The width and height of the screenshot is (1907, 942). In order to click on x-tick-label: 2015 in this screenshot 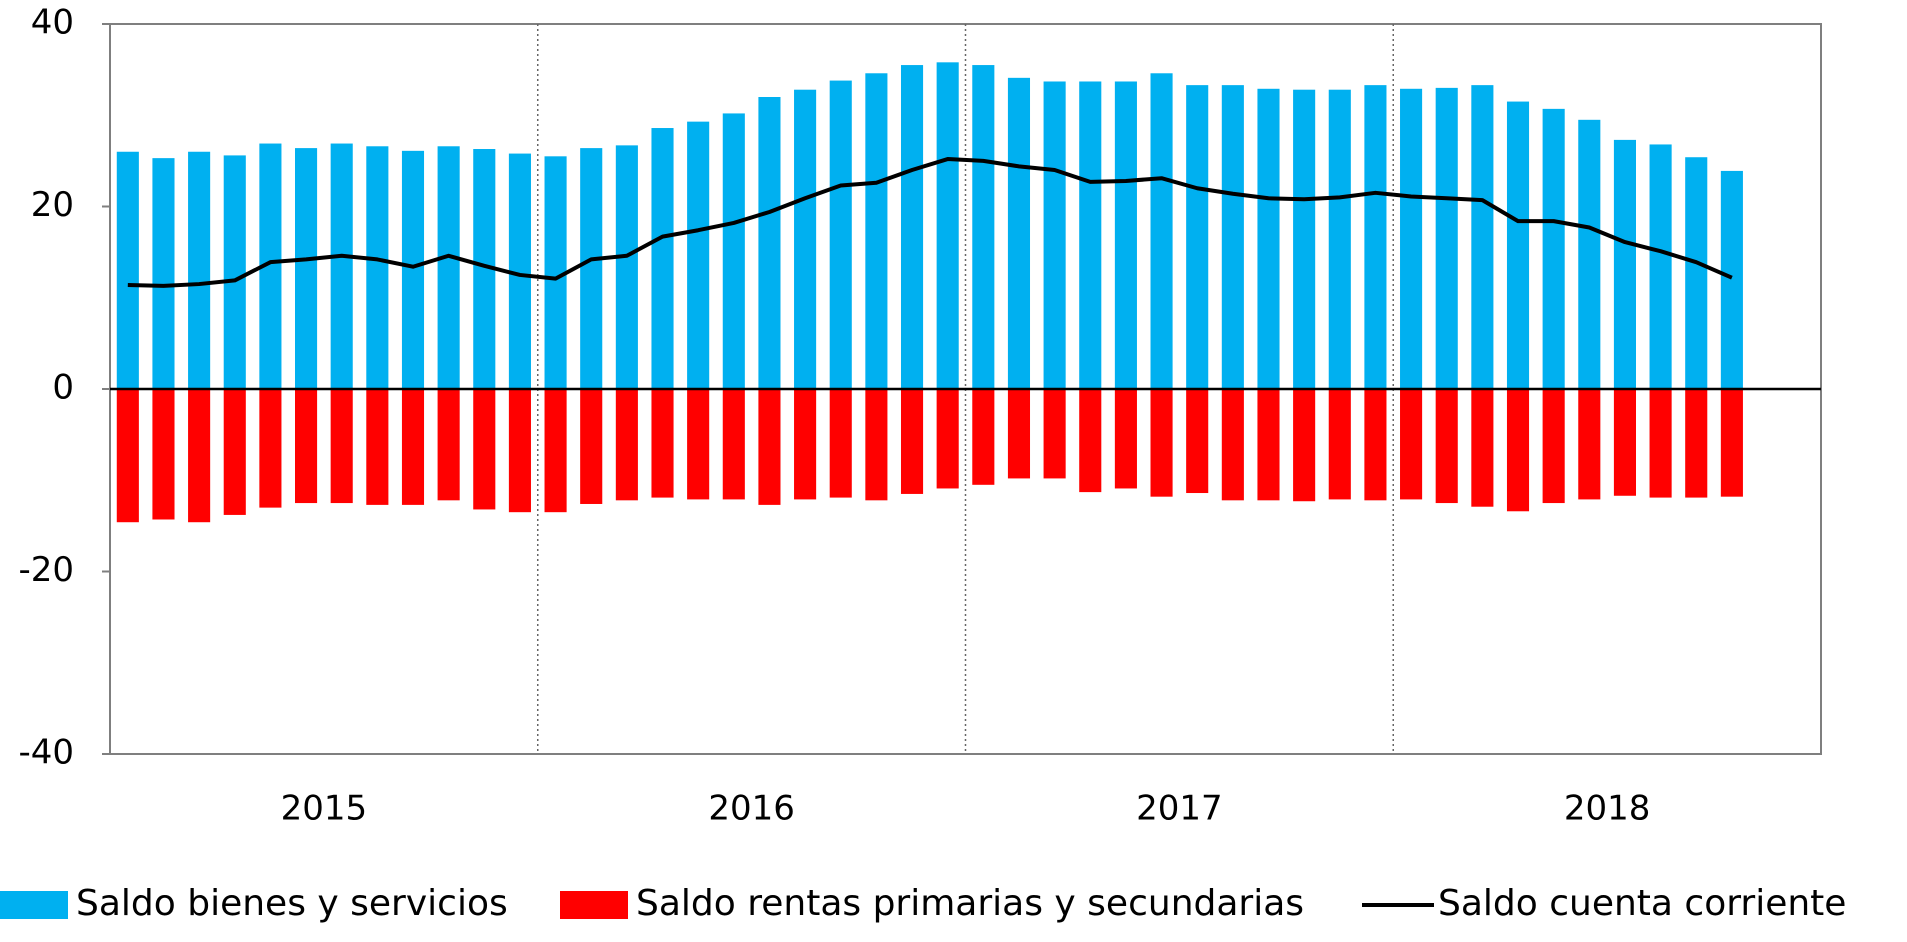, I will do `click(324, 809)`.